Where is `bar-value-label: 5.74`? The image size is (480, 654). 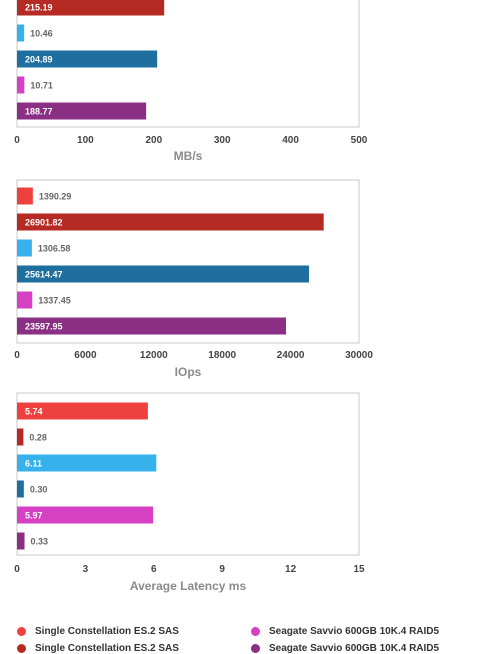
bar-value-label: 5.74 is located at coordinates (34, 412).